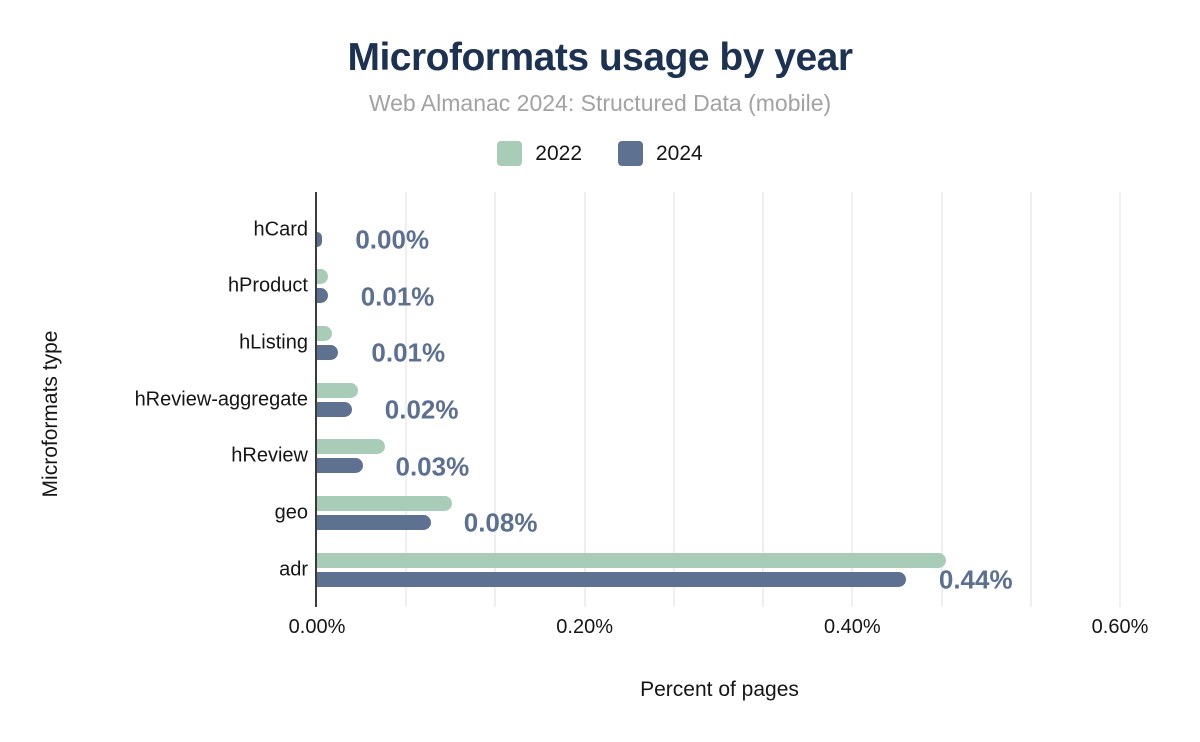 The height and width of the screenshot is (742, 1200). What do you see at coordinates (273, 342) in the screenshot?
I see `category-label: hListing` at bounding box center [273, 342].